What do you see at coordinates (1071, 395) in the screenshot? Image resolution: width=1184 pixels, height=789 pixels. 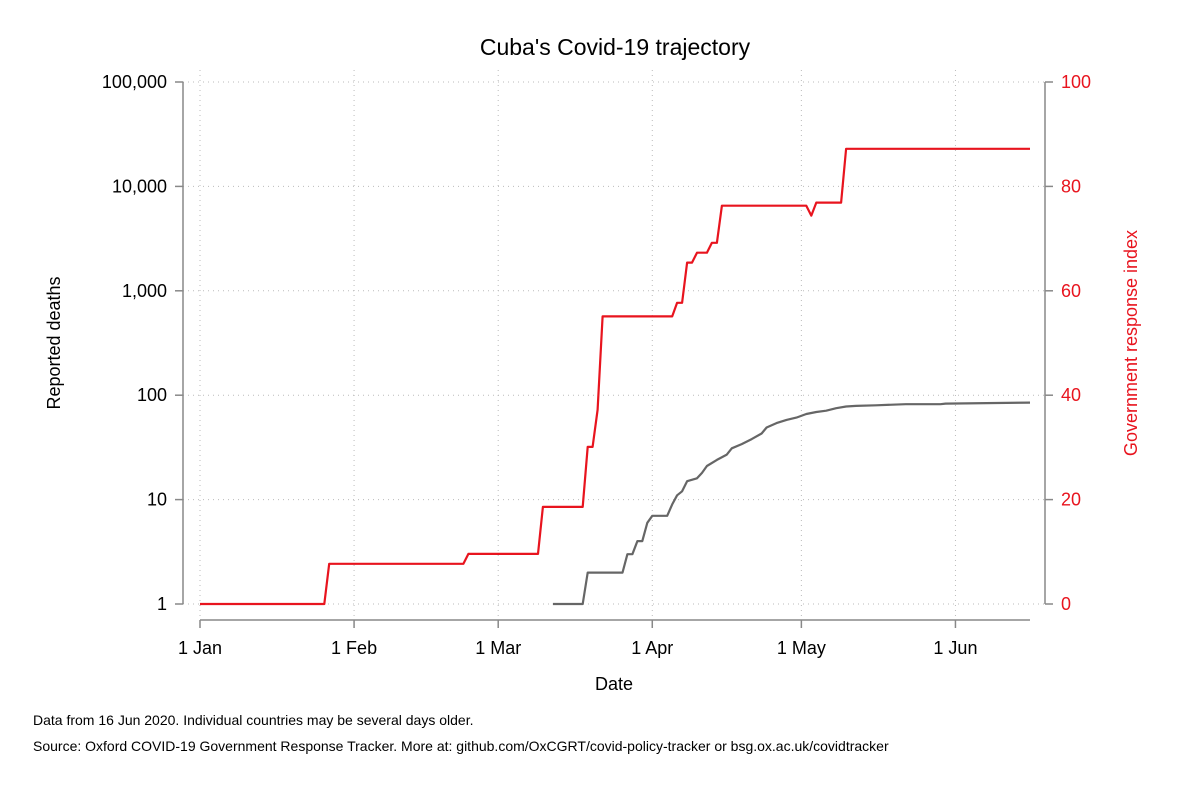 I see `y-right-tick-label: 40` at bounding box center [1071, 395].